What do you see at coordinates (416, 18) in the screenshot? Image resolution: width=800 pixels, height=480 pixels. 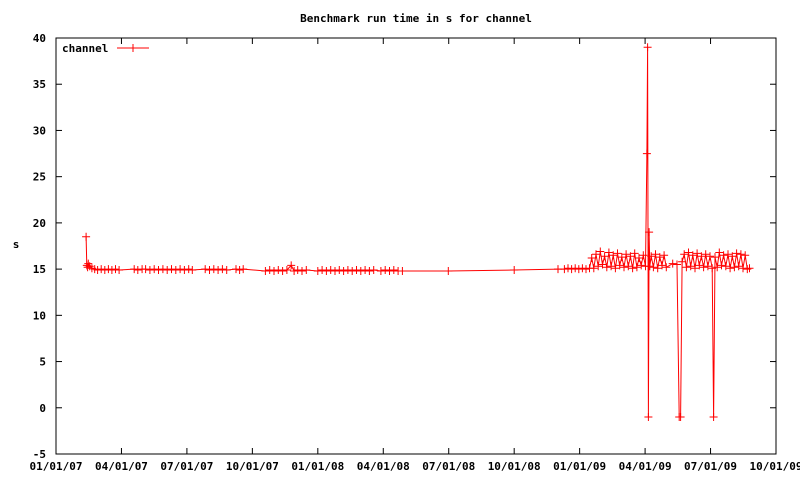 I see `chart-title: Benchmark run time in s for channel` at bounding box center [416, 18].